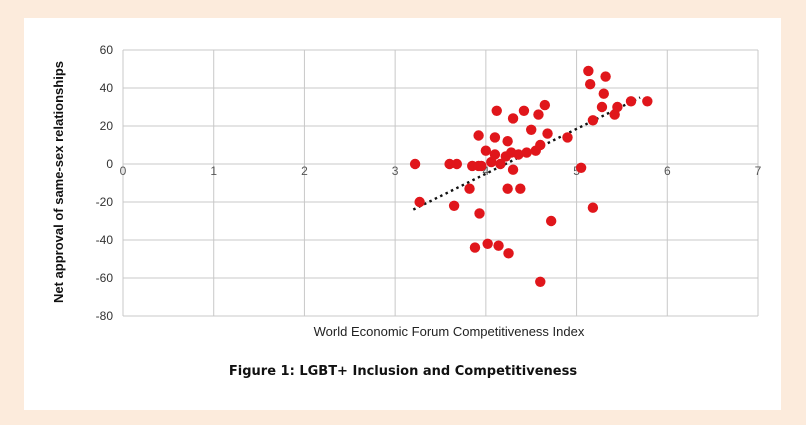 This screenshot has height=425, width=806. Describe the element at coordinates (107, 126) in the screenshot. I see `y-tick-label: 20` at that location.